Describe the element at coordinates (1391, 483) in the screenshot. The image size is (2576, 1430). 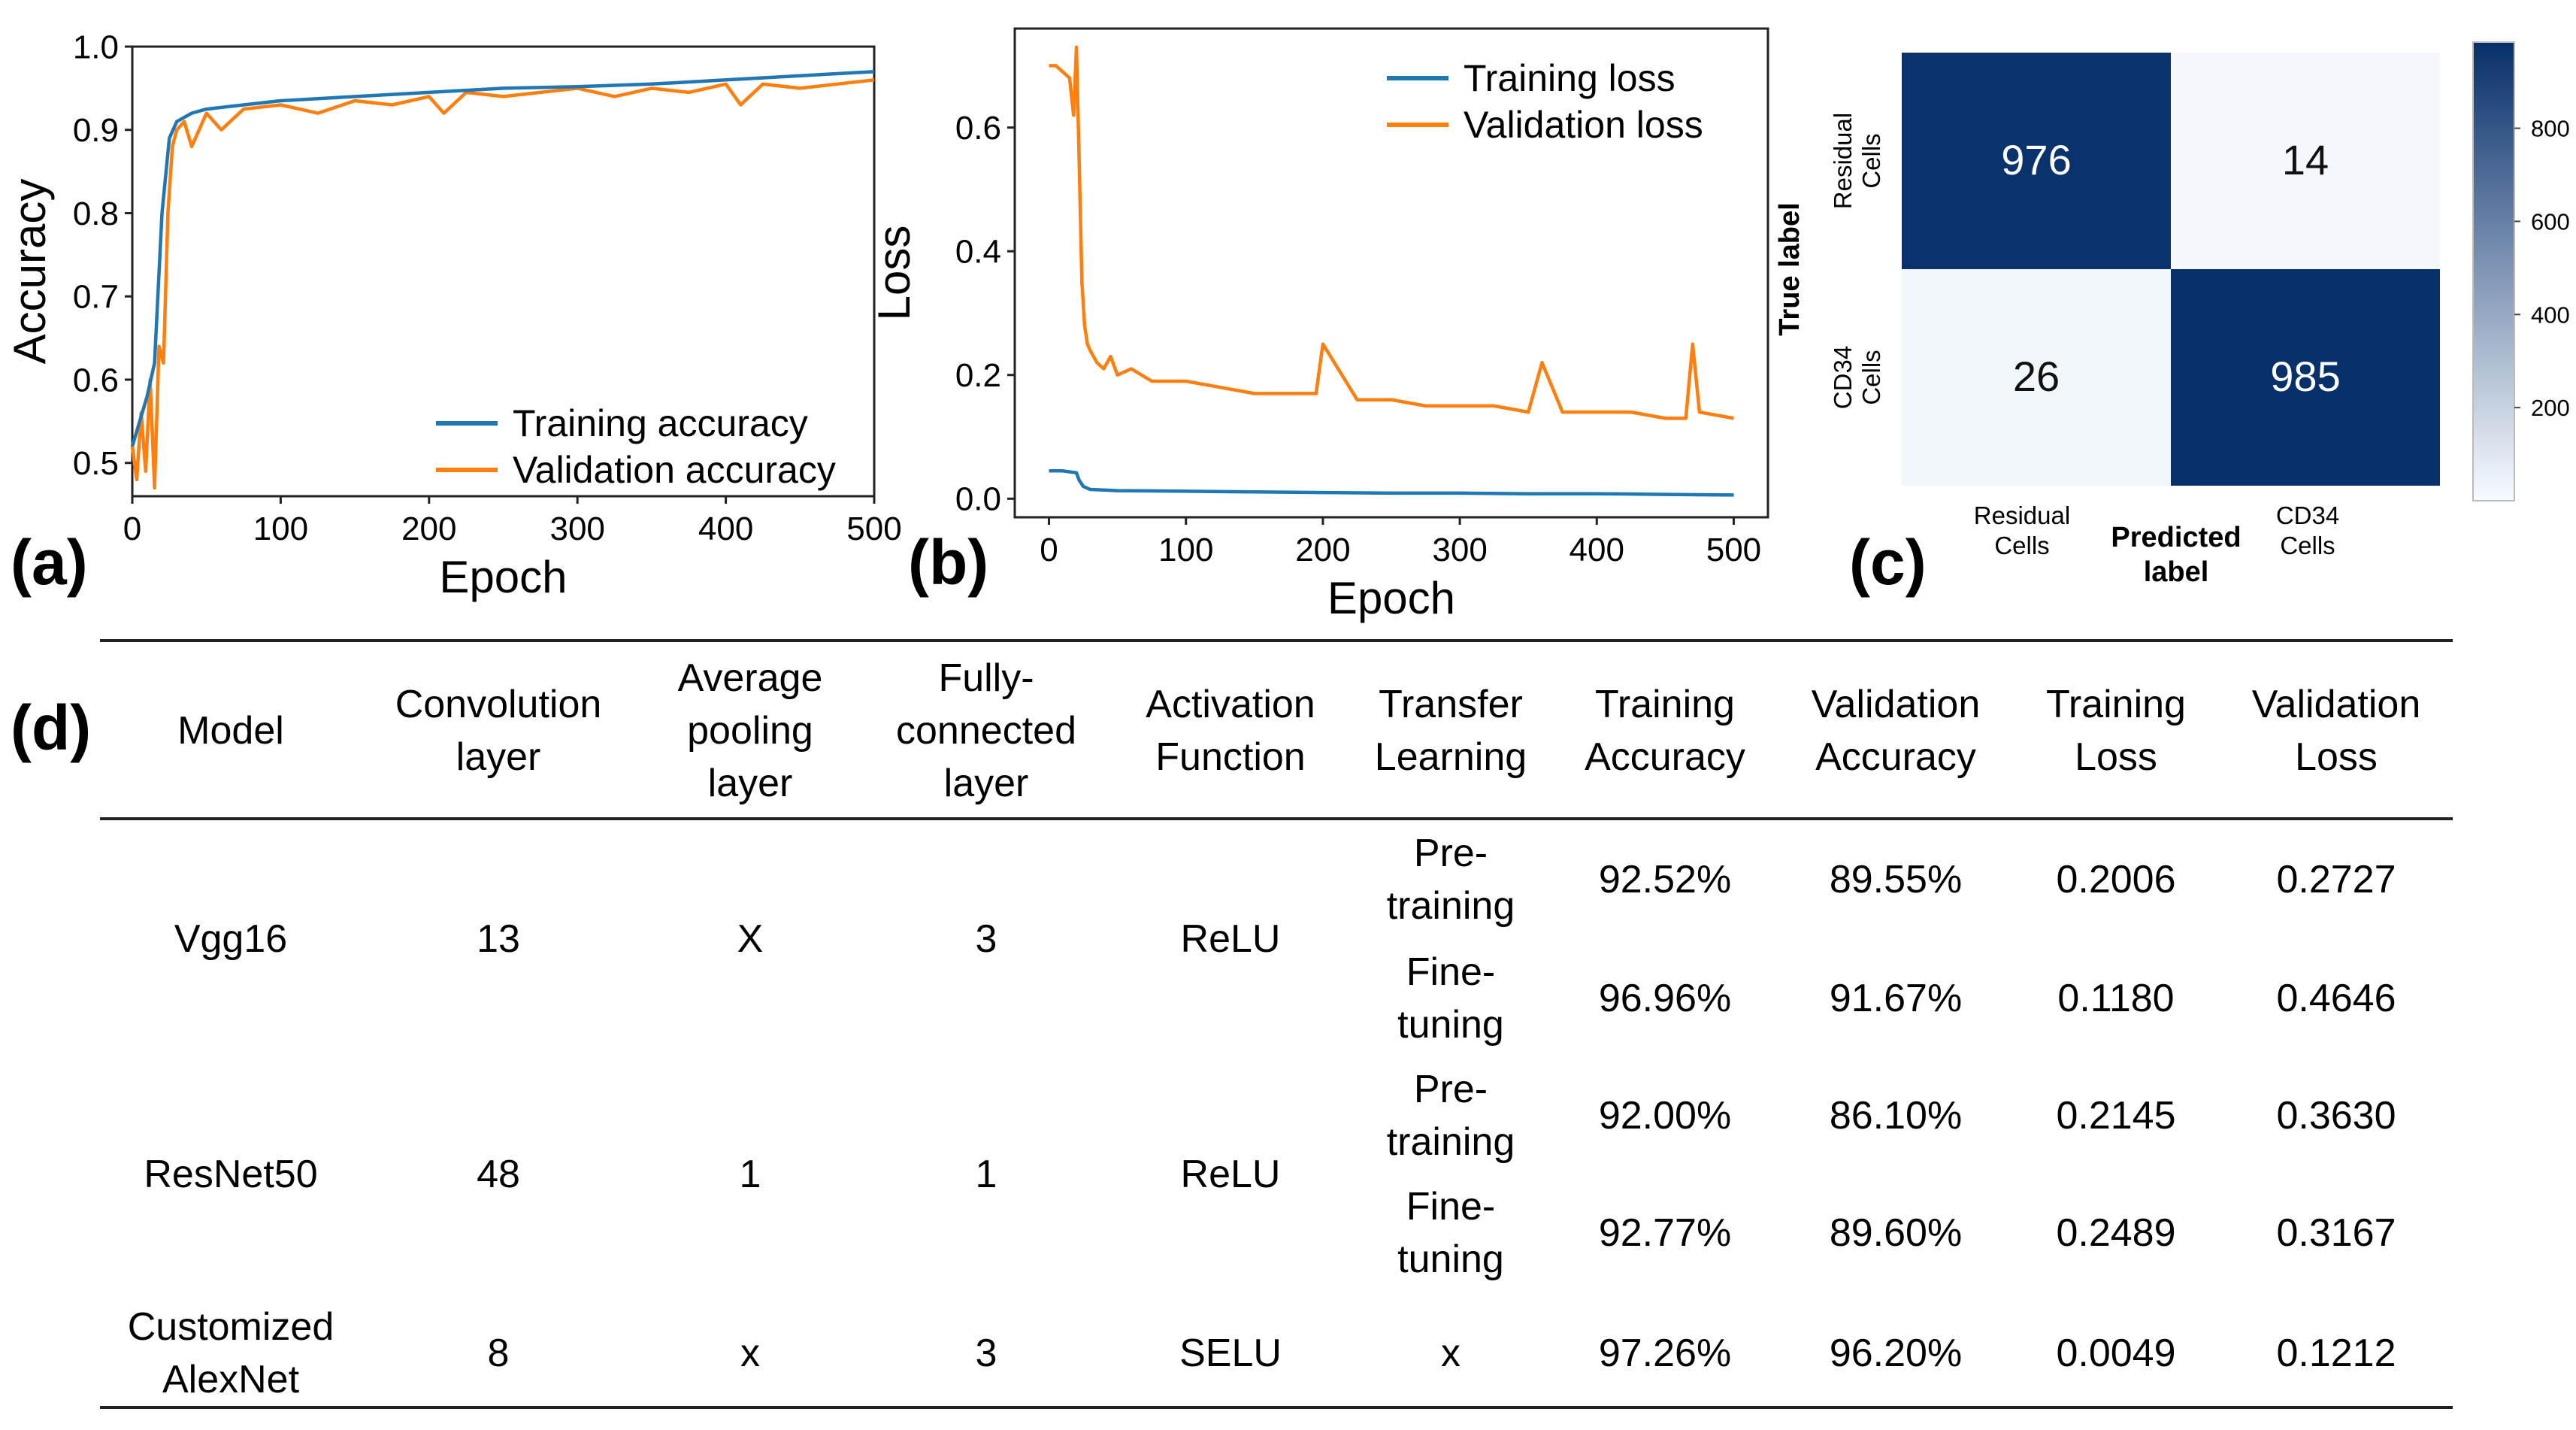
I see `series-line-training-loss` at that location.